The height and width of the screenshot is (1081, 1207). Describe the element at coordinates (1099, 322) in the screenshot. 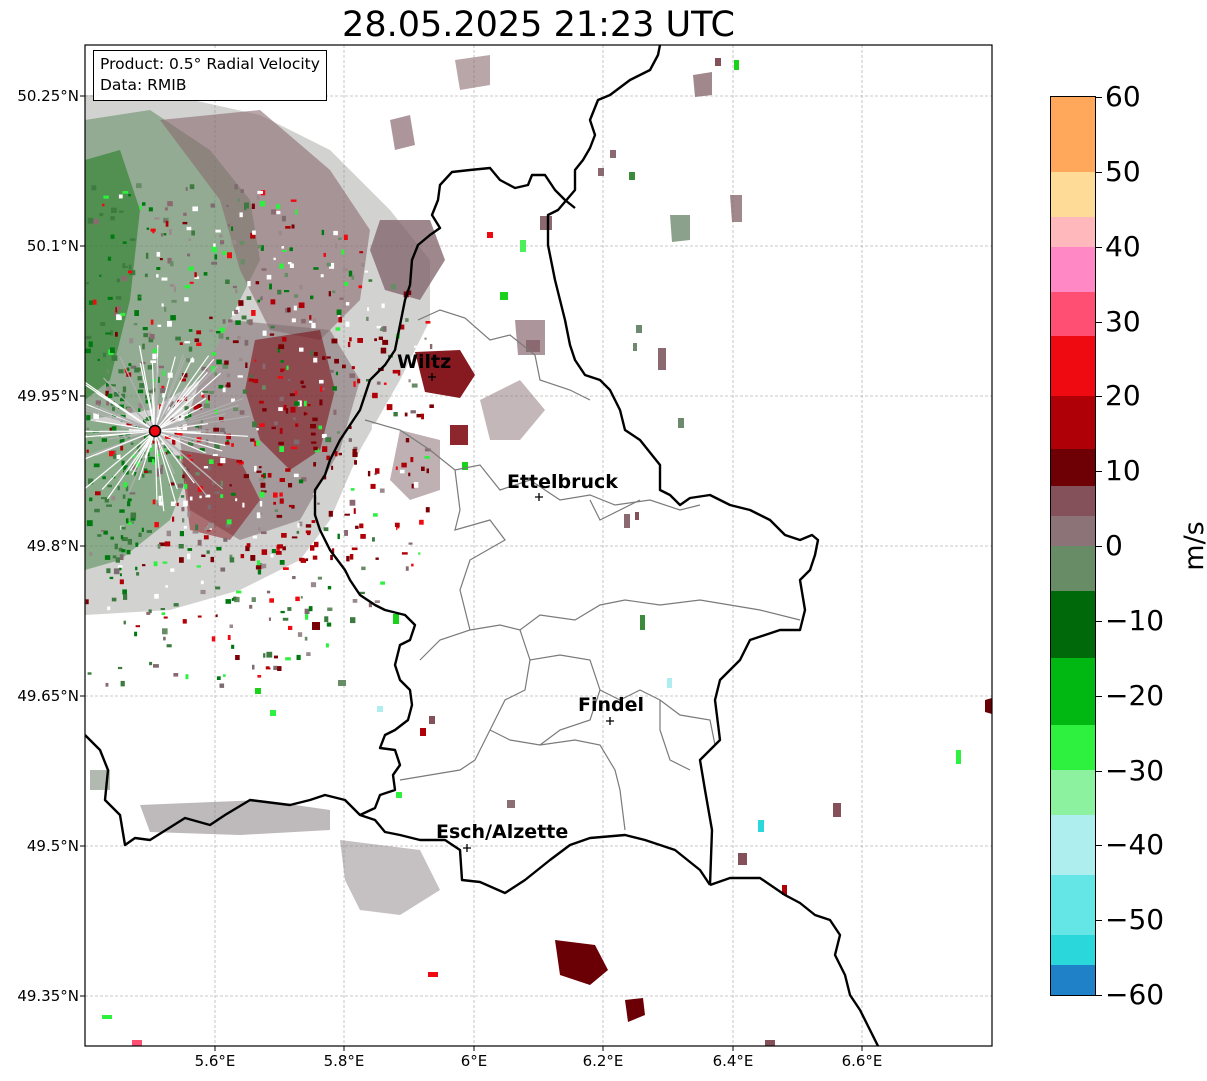

I see `colorbar-tick-mark` at that location.